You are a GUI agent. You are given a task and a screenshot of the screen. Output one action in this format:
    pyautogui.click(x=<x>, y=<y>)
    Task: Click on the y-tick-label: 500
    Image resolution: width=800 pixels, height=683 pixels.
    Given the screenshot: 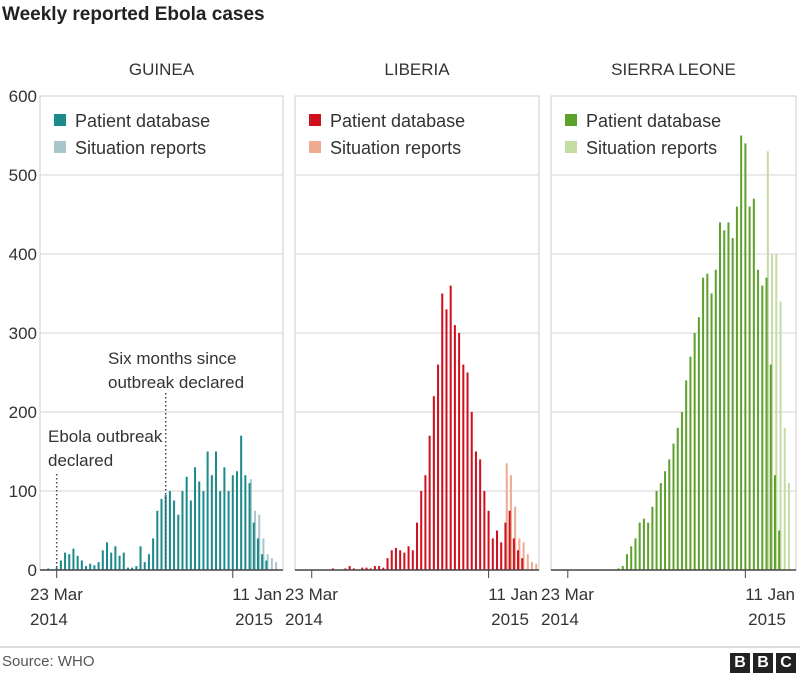 What is the action you would take?
    pyautogui.click(x=23, y=175)
    